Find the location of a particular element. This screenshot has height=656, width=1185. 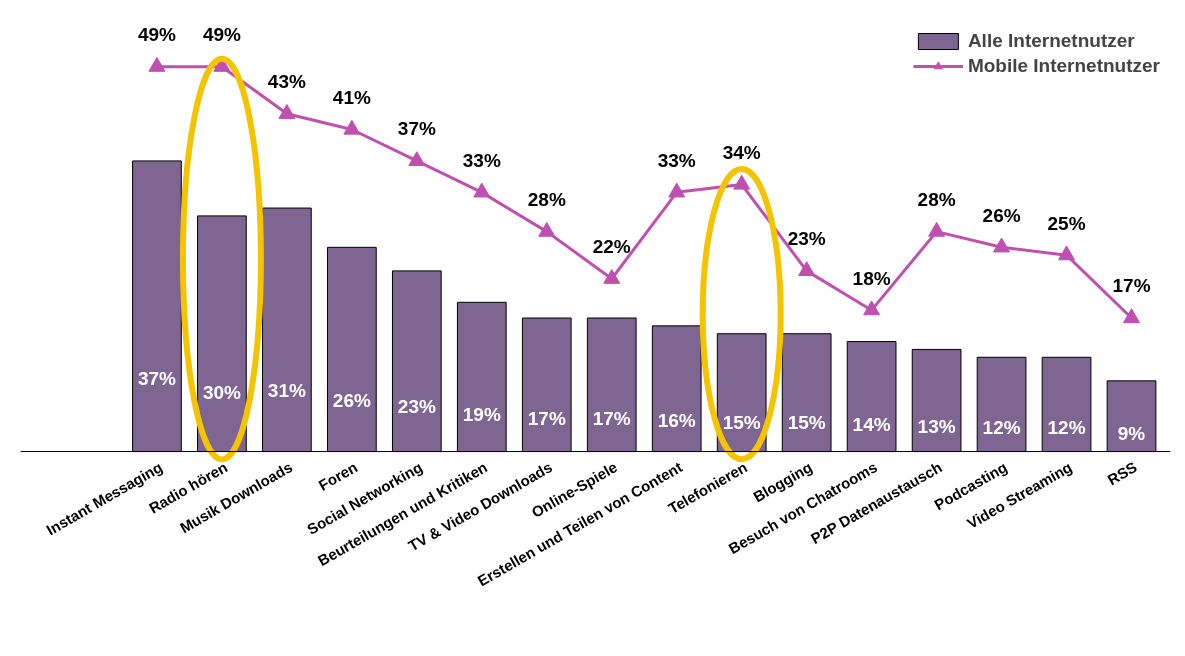

data-label: 34% is located at coordinates (741, 152).